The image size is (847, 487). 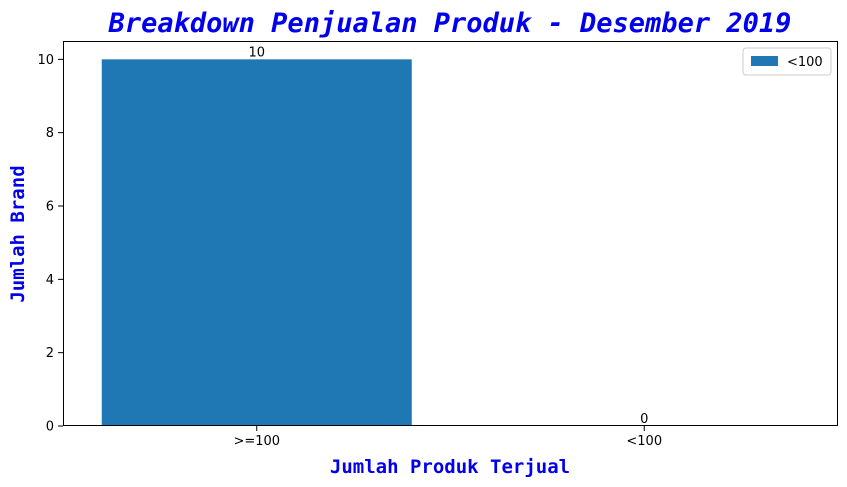 I want to click on x-axis-label: Jumlah Produk Terjual, so click(x=450, y=467).